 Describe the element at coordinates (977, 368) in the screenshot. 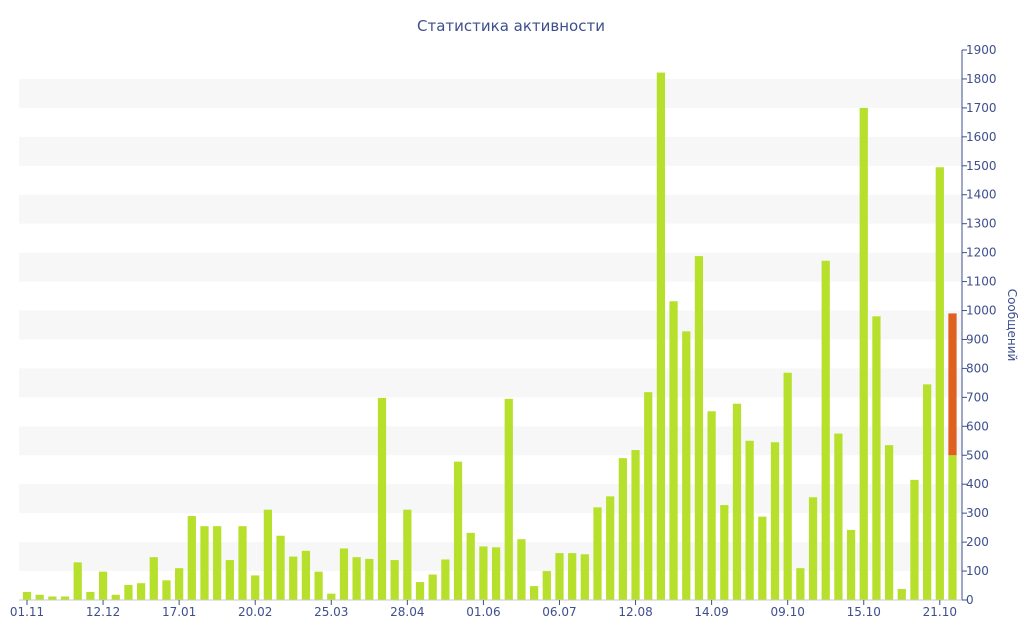

I see `y-tick-label: 800` at that location.